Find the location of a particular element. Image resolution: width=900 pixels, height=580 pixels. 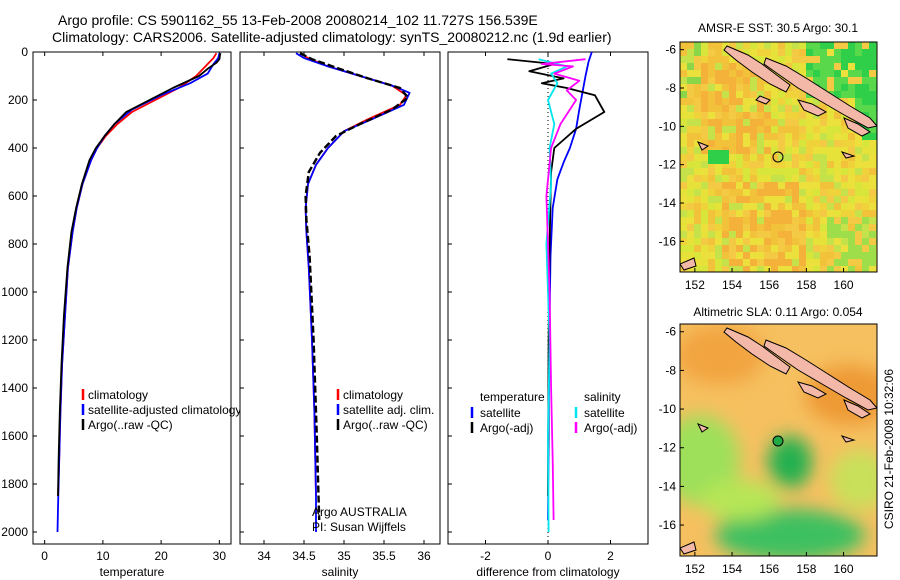

sla-map-y-tick-label: -8 is located at coordinates (670, 370).